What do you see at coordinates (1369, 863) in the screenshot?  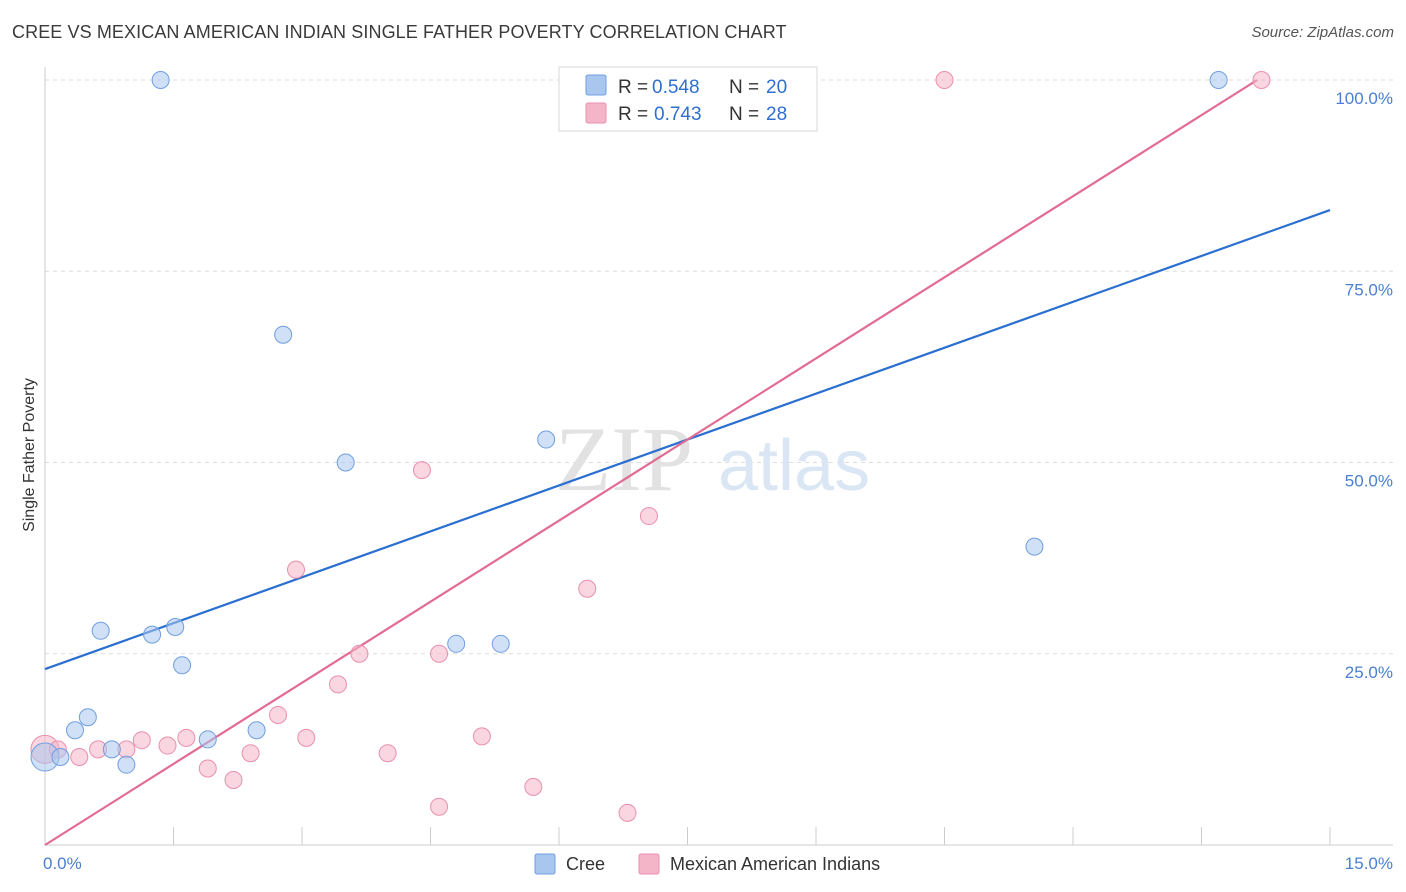 I see `x-tick-label: 15.0%` at bounding box center [1369, 863].